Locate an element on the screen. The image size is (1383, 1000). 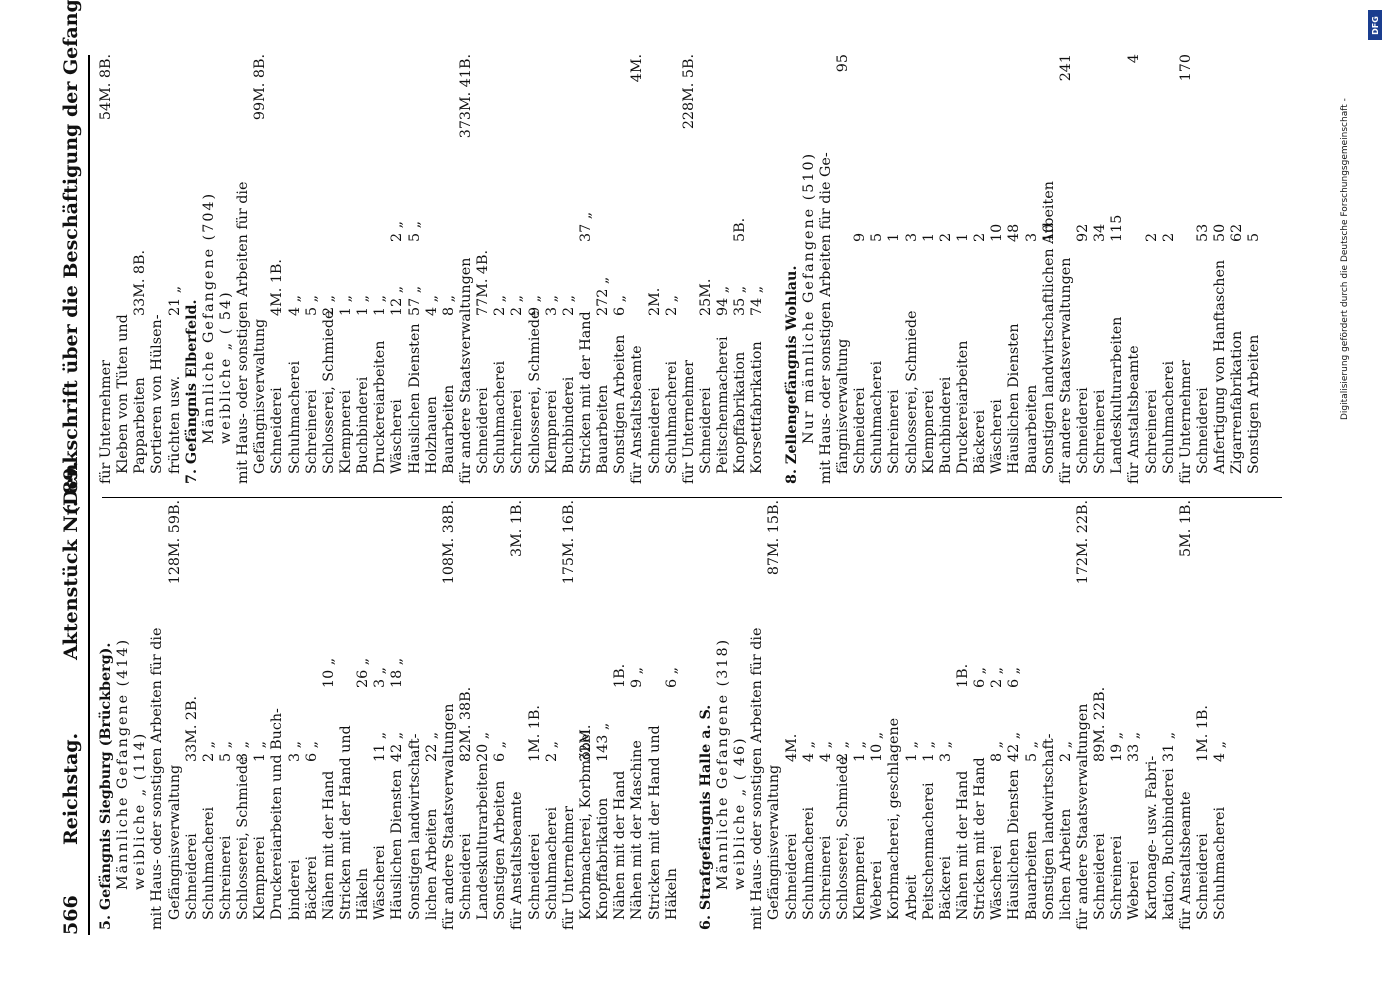
page-number: 566 is located at coordinates (71, 915).